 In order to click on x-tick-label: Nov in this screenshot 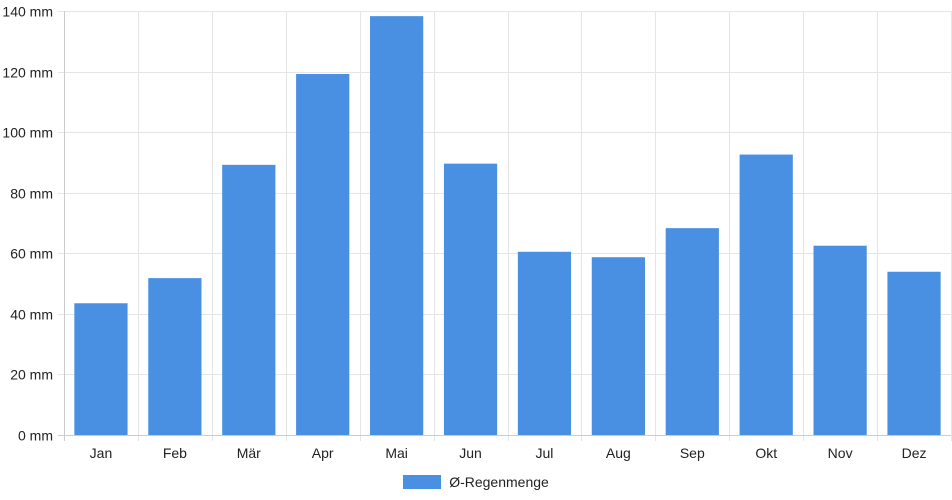, I will do `click(840, 453)`.